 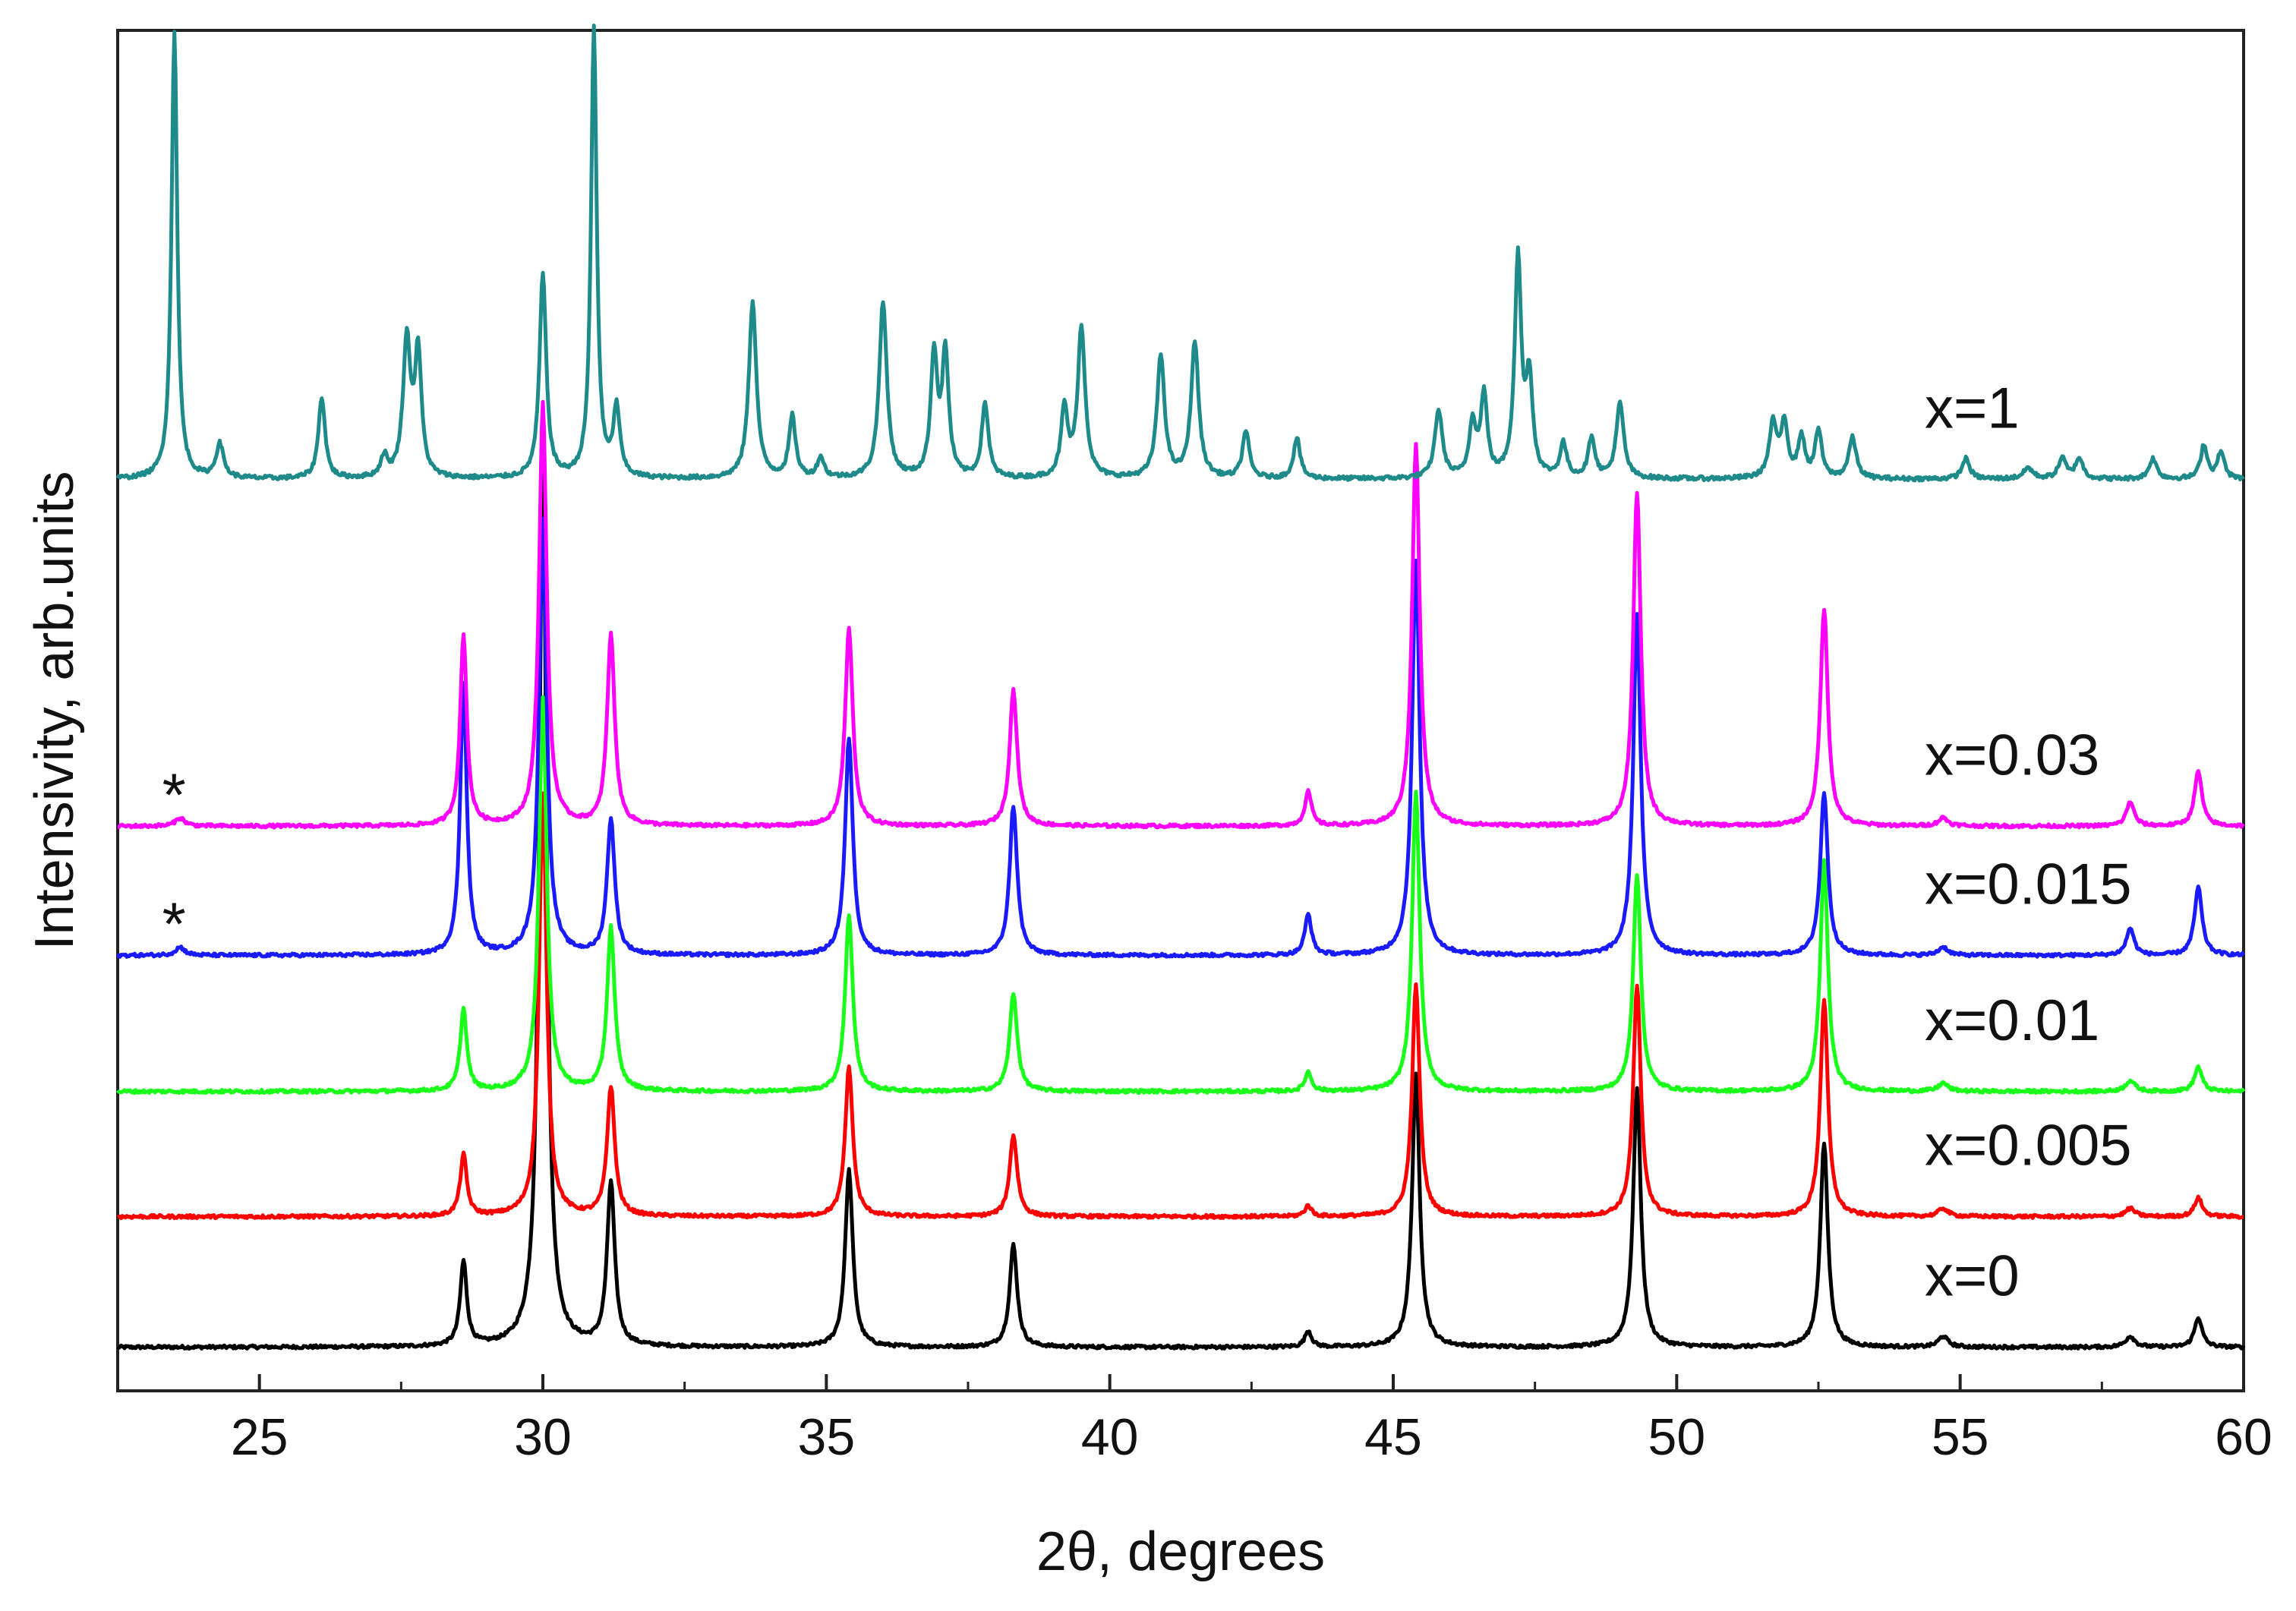 I want to click on series-label-x=0.03: x=0.03, so click(x=2012, y=755).